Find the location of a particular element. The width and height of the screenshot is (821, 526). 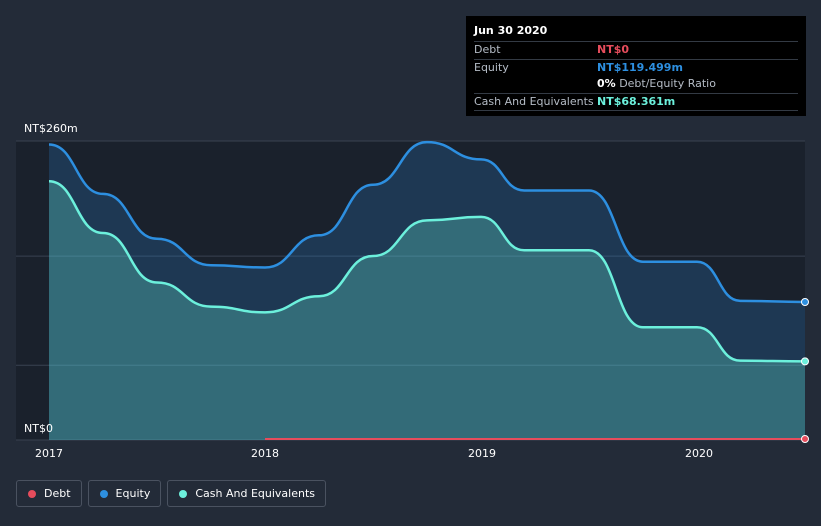

legend-label-debt: Debt is located at coordinates (57, 493).